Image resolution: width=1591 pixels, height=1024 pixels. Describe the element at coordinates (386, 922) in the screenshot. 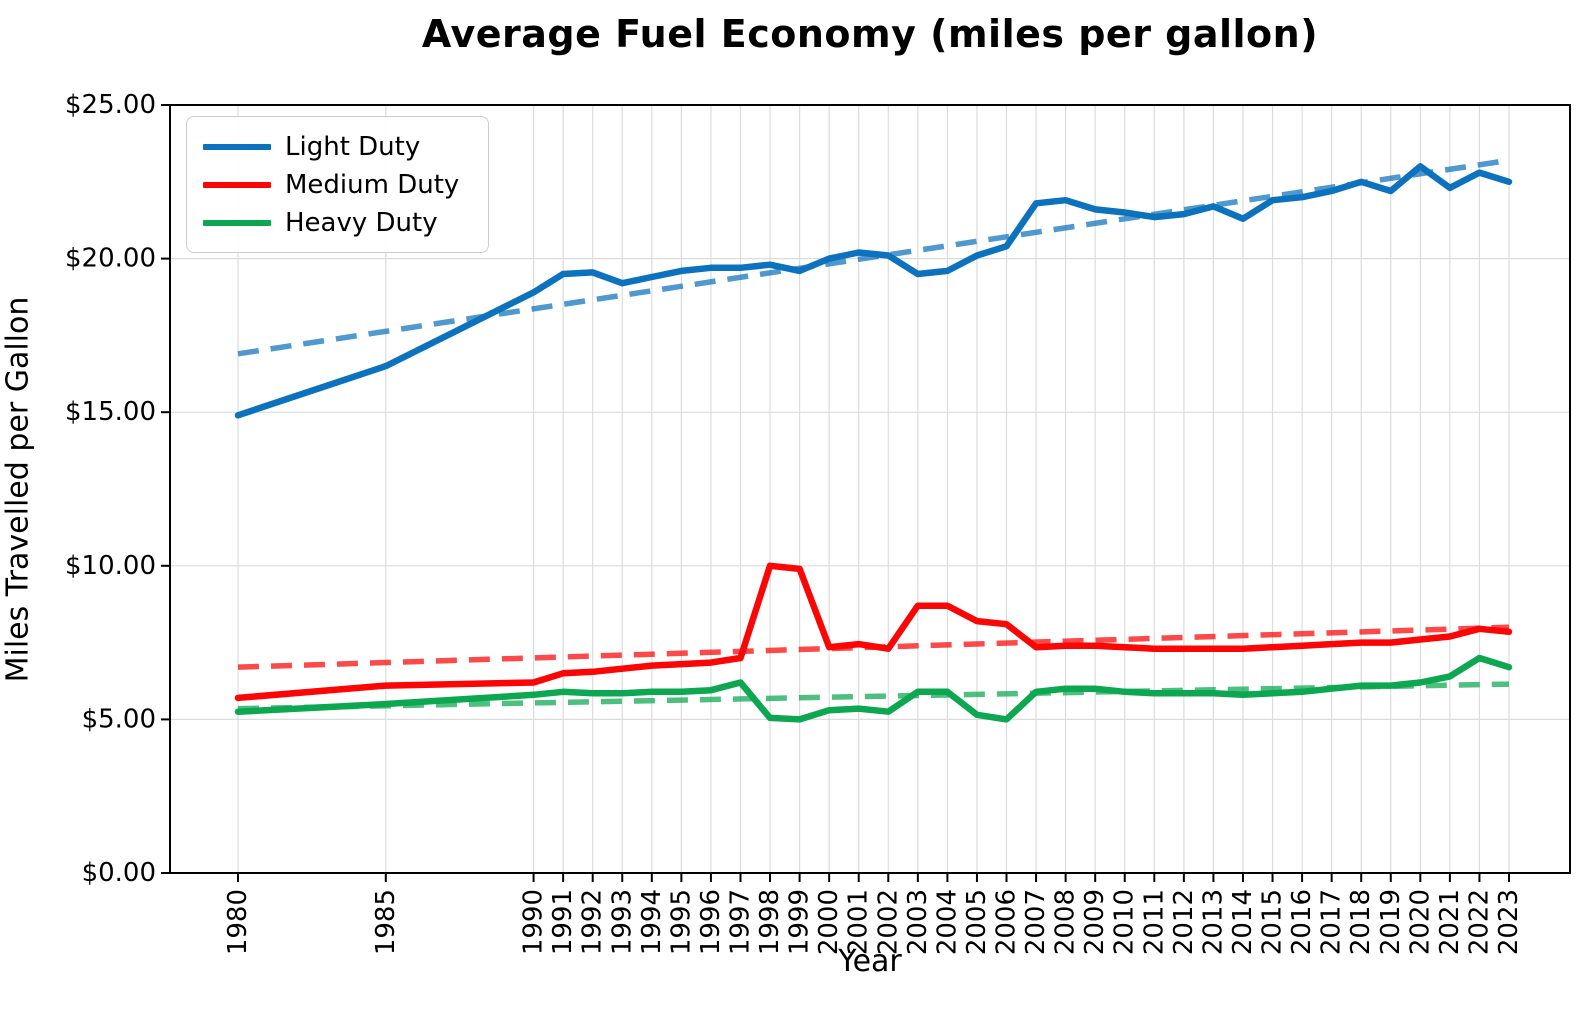

I see `svg-text: 1985` at that location.